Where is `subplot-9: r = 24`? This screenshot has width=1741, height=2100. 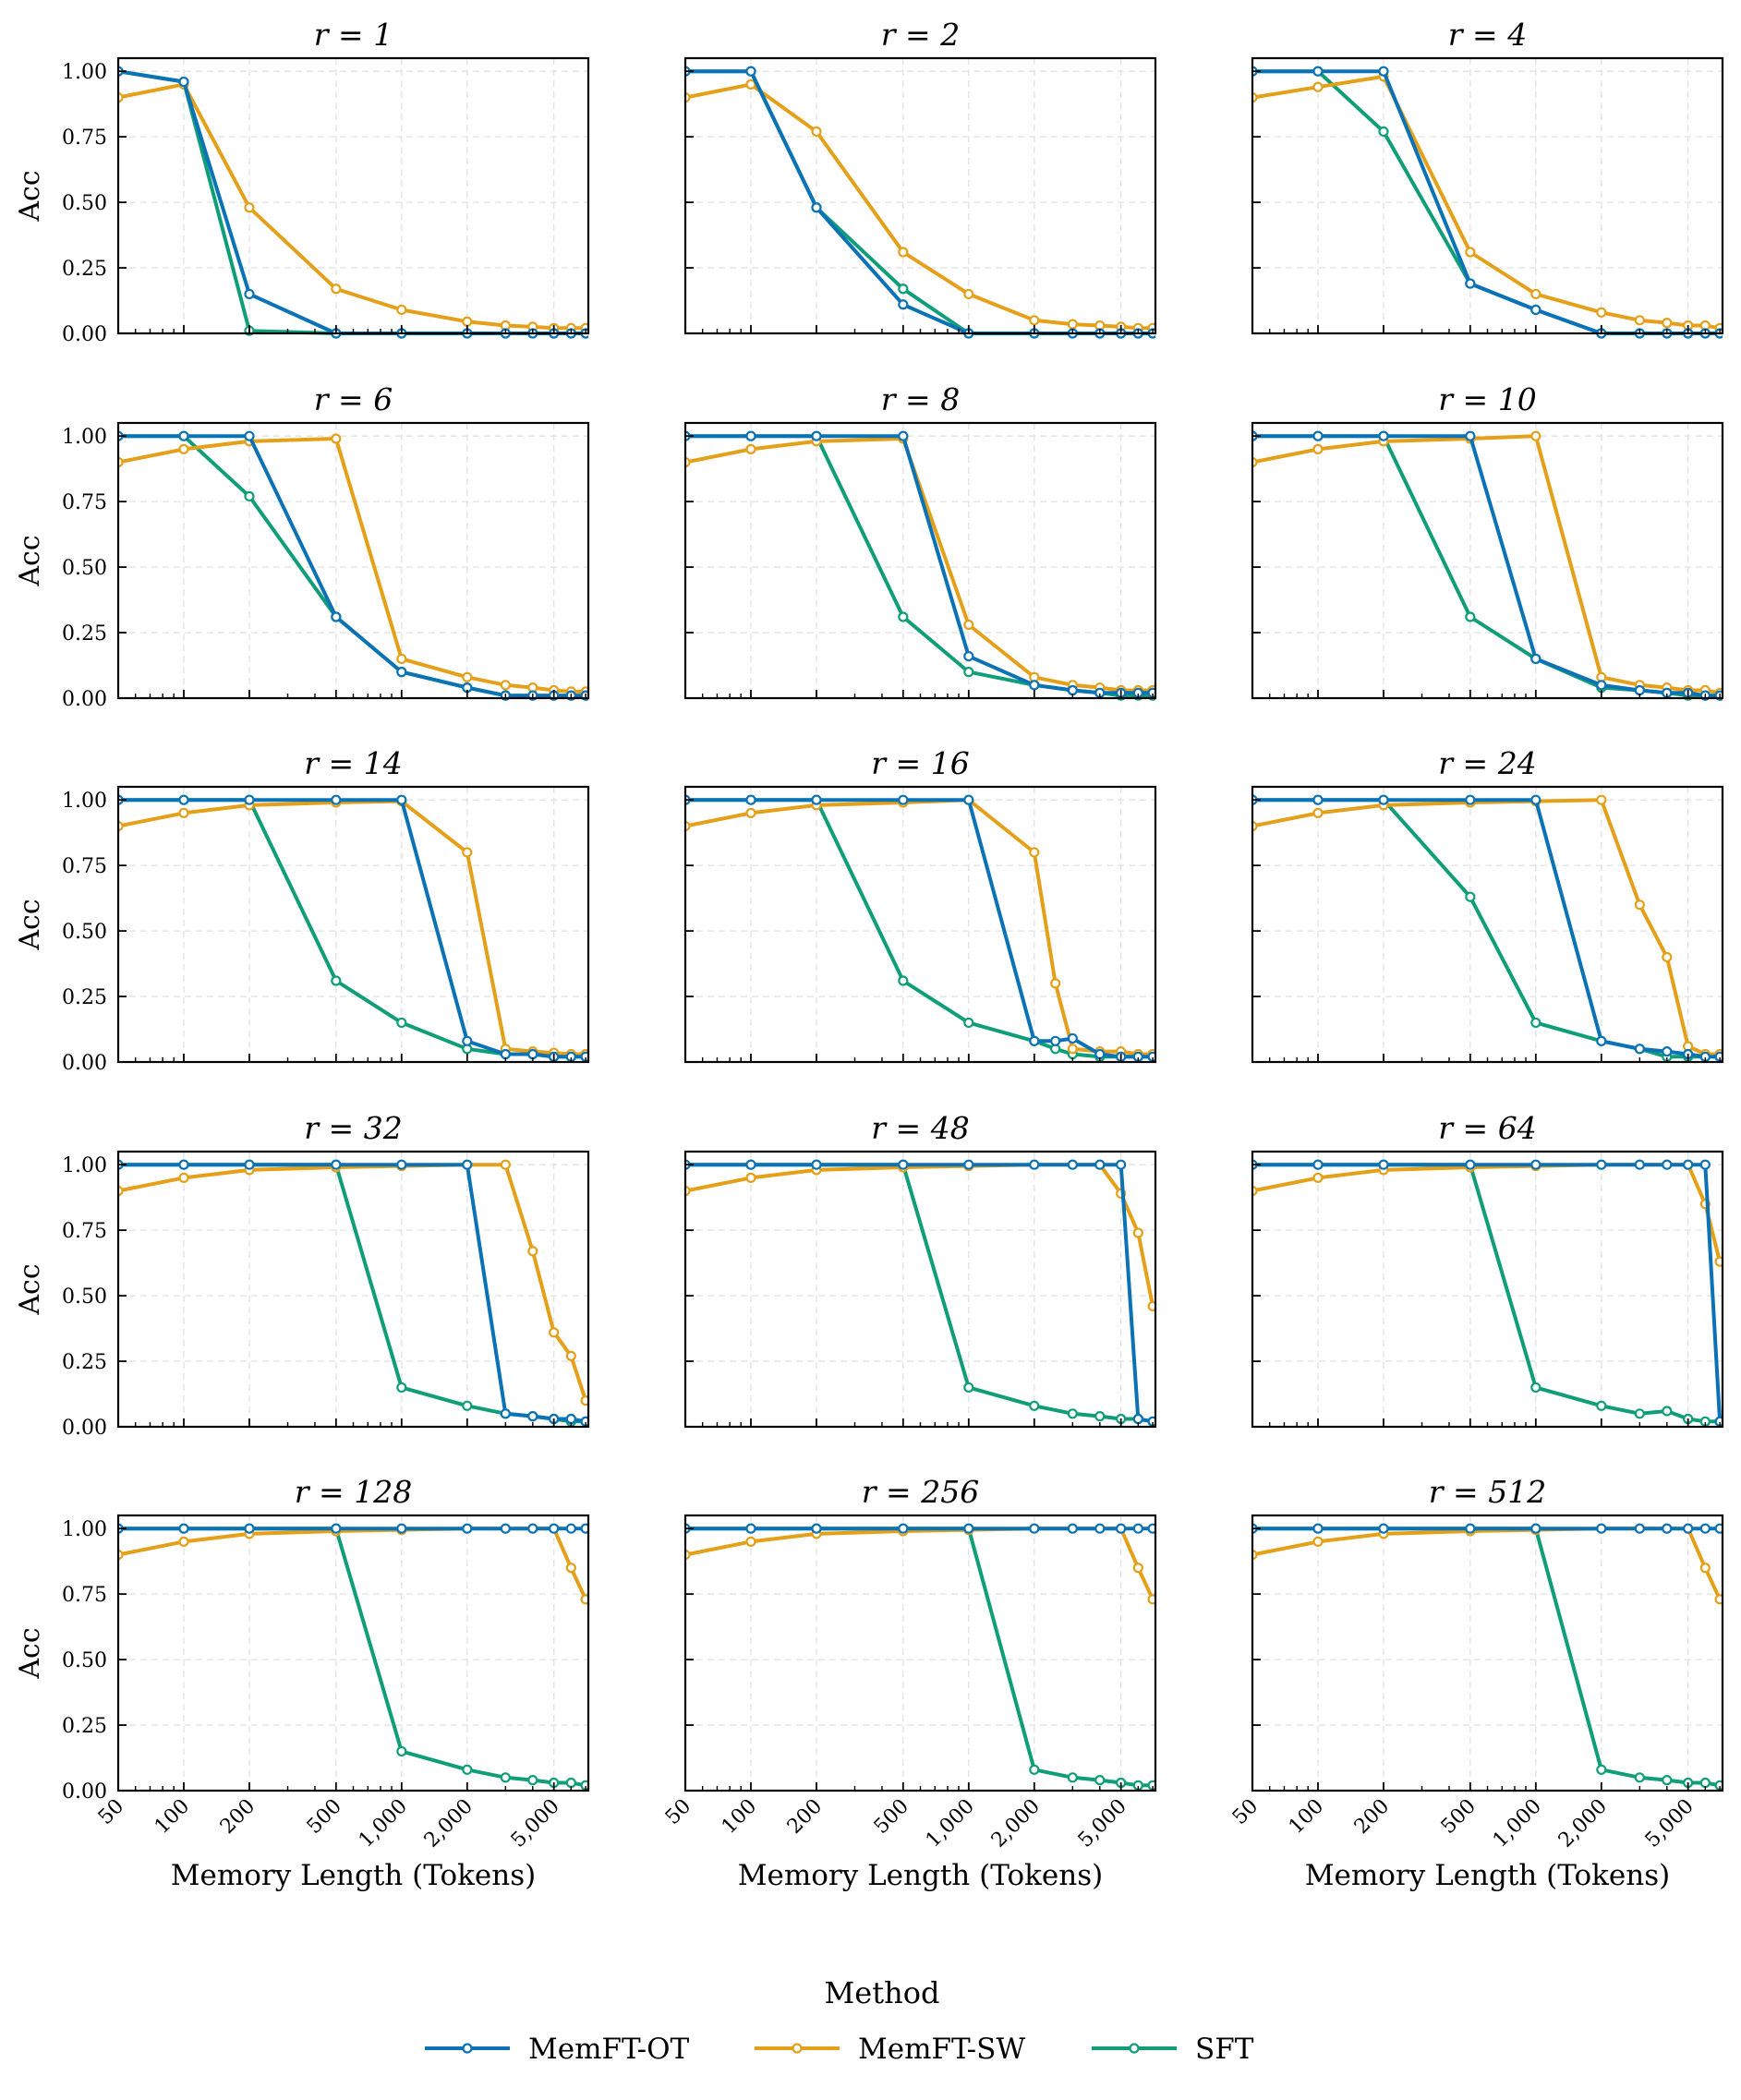
subplot-9: r = 24 is located at coordinates (1487, 905).